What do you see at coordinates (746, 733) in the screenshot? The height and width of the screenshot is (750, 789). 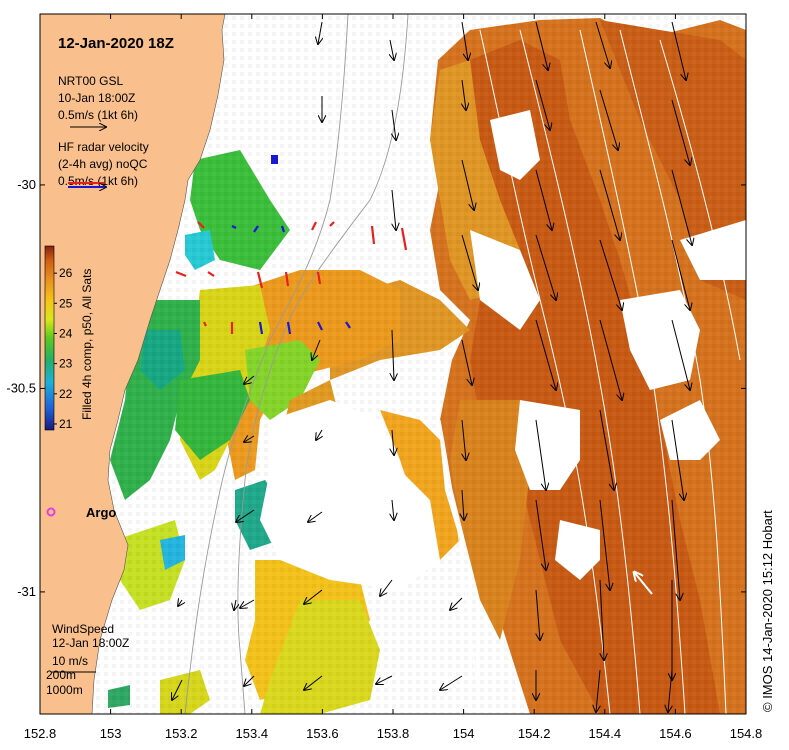 I see `x-tick-label: 154.8` at bounding box center [746, 733].